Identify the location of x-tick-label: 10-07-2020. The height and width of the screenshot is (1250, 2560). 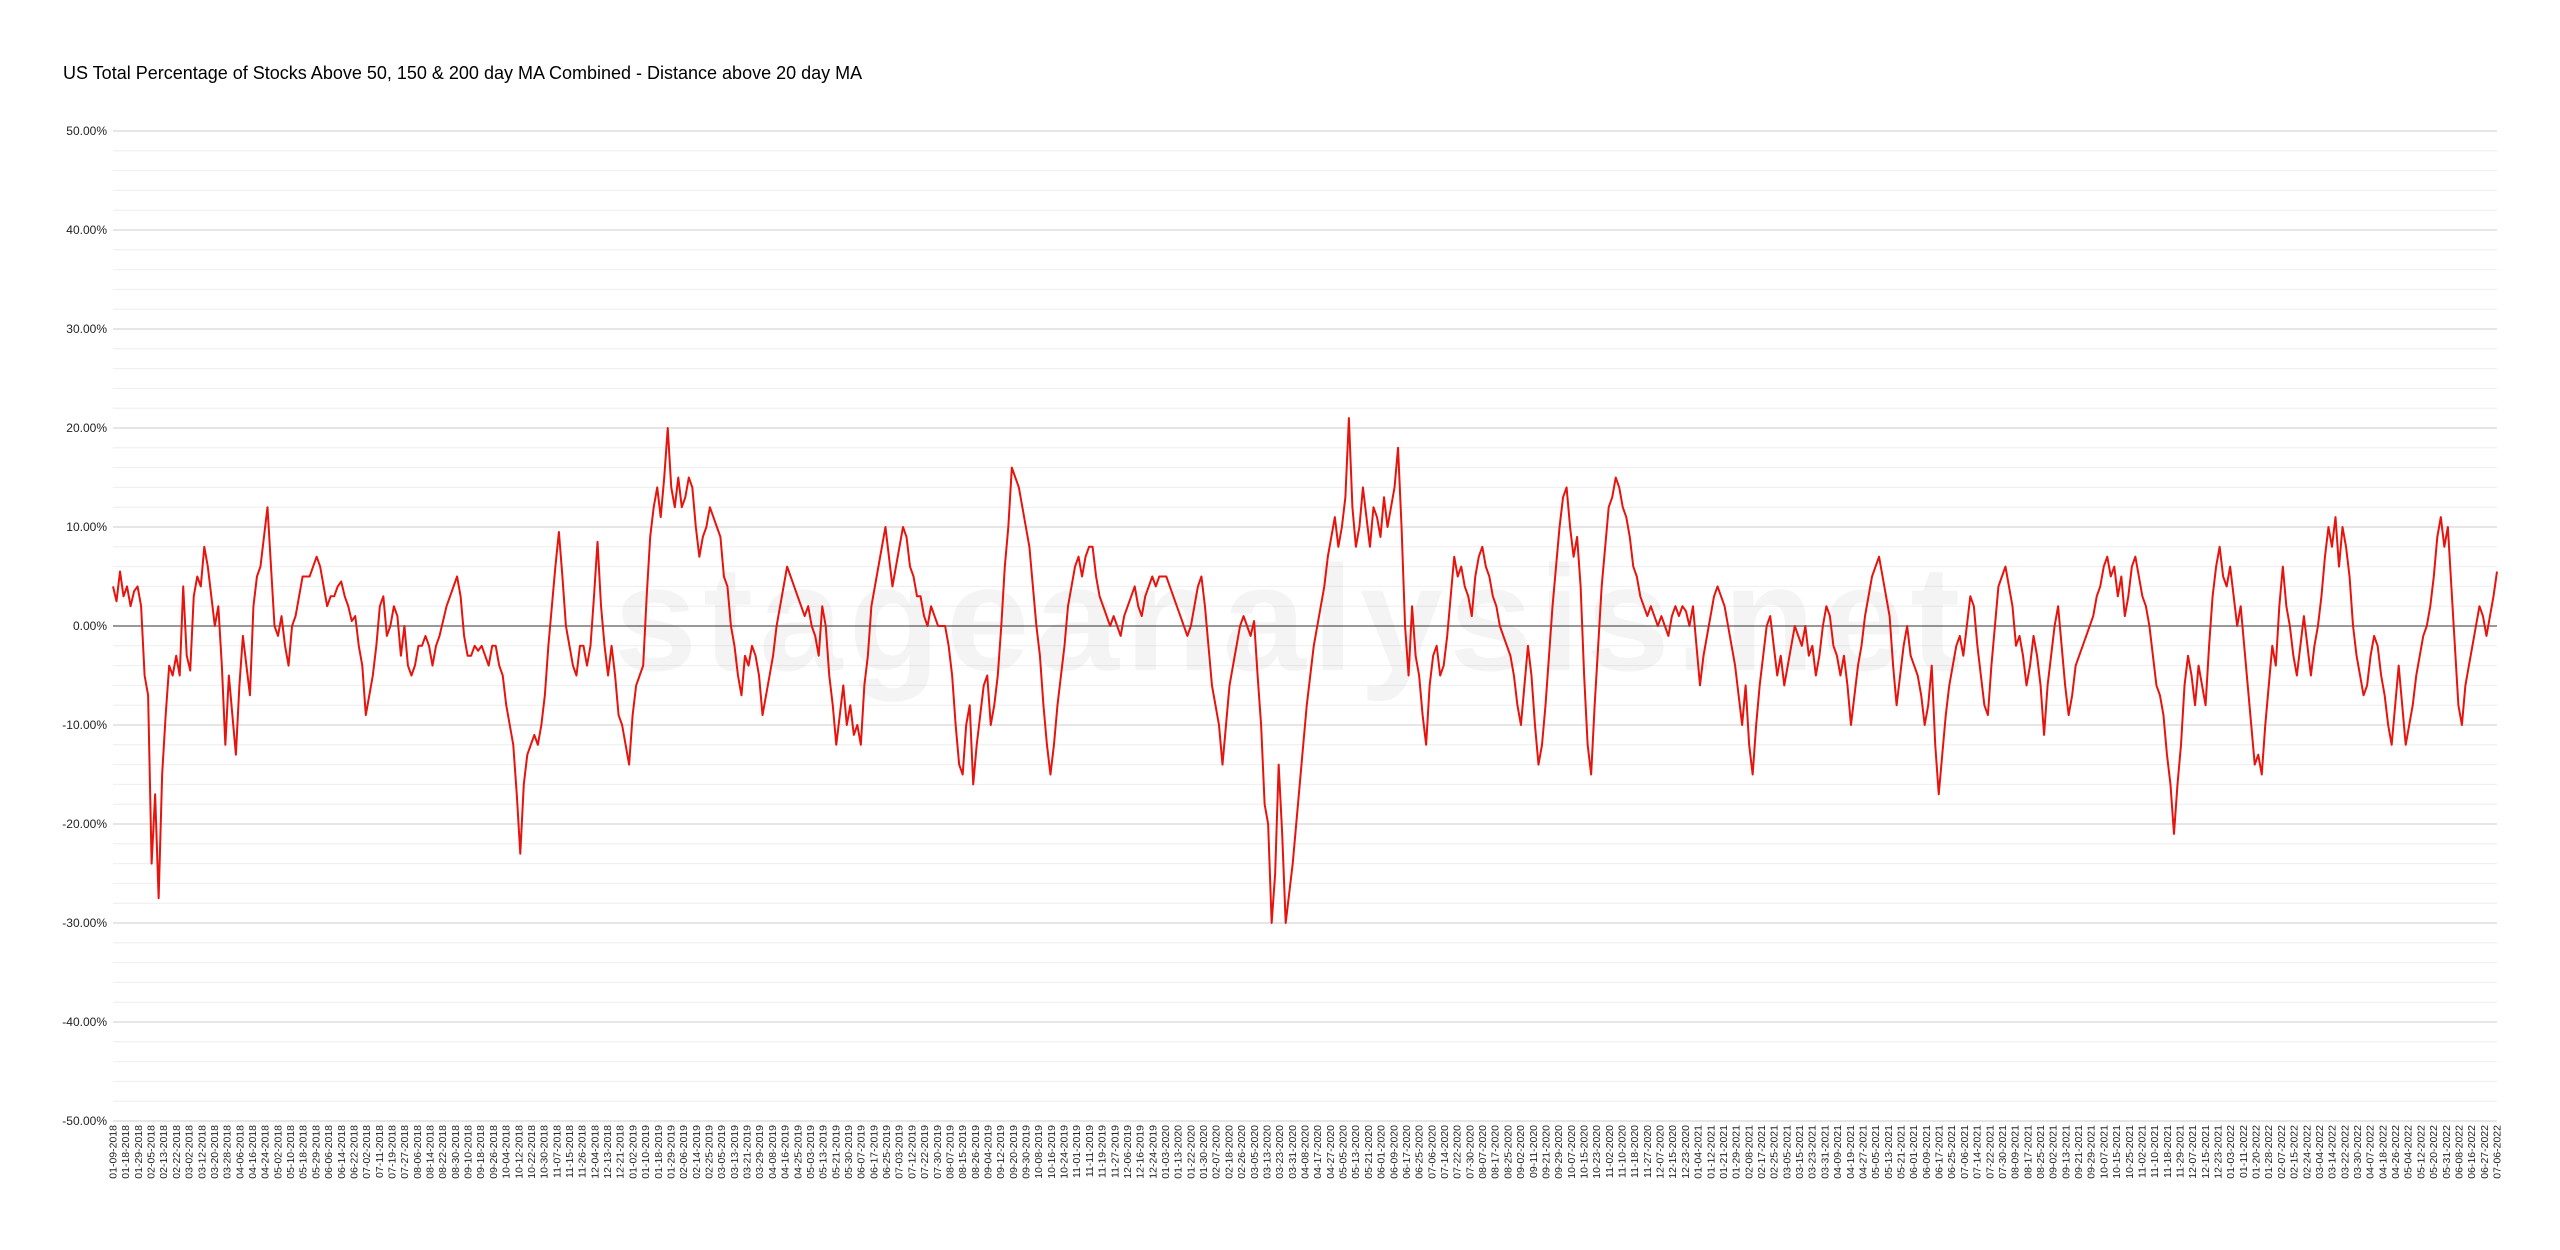
(1572, 1152).